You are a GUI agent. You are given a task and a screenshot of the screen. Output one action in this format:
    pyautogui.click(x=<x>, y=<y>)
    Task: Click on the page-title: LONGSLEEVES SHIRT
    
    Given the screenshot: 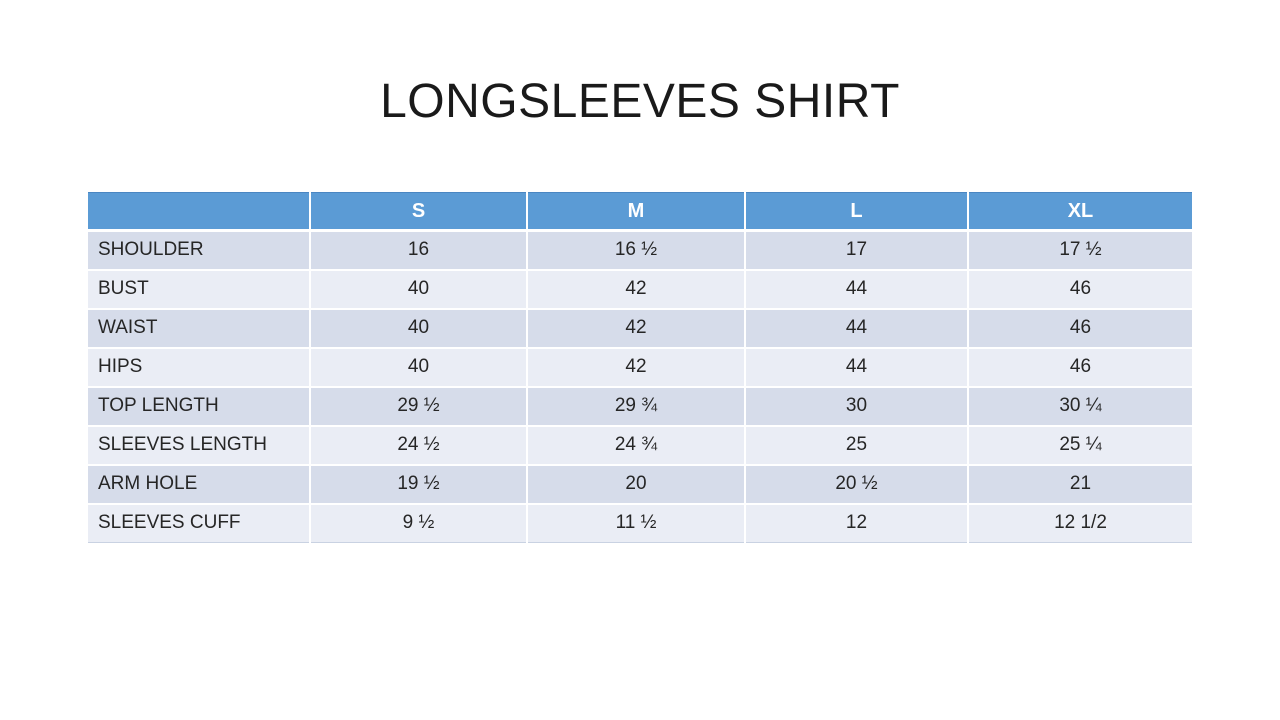 What is the action you would take?
    pyautogui.click(x=640, y=101)
    